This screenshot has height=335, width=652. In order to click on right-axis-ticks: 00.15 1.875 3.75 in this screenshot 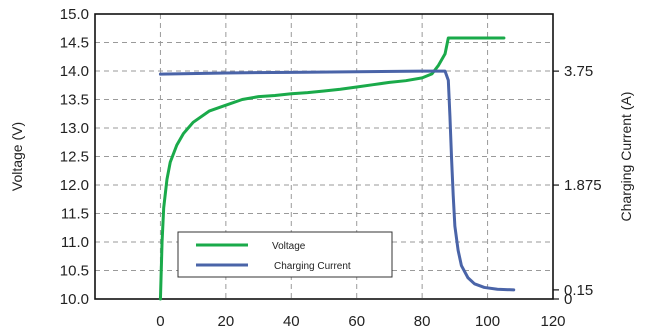, I will do `click(577, 185)`.